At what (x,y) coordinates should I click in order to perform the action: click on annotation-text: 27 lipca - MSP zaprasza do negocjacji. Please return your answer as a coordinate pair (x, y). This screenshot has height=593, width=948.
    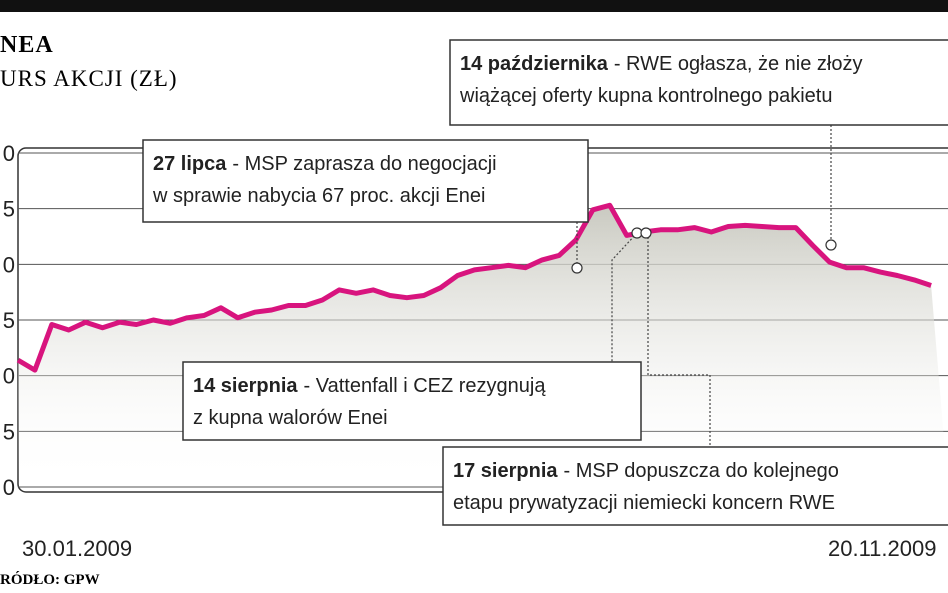
    Looking at the image, I should click on (325, 164).